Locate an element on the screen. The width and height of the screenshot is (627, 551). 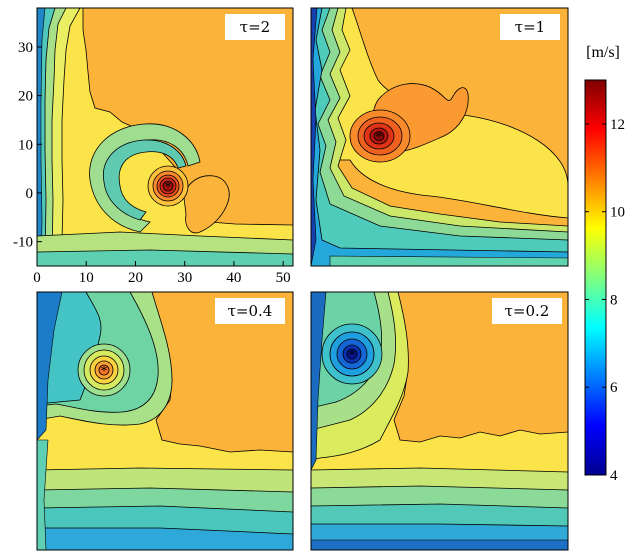
colorbar-ticks: 4 6 8 10 12 is located at coordinates (605, 300).